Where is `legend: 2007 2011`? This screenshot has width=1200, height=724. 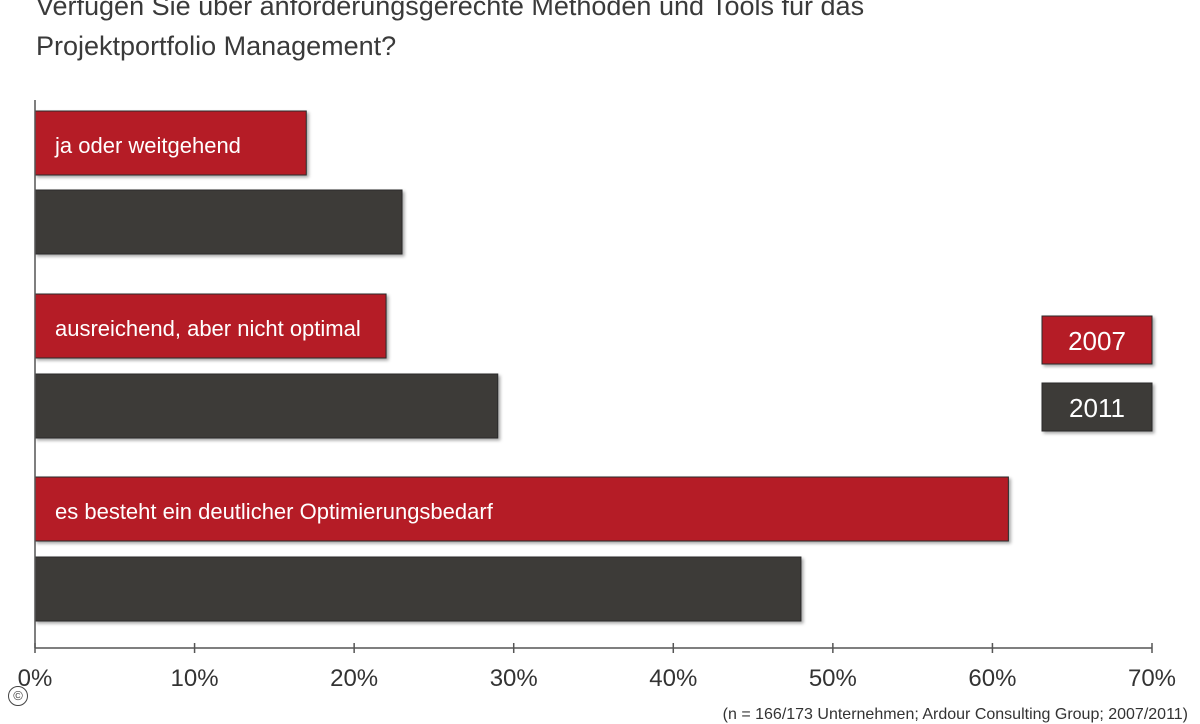
legend: 2007 2011 is located at coordinates (1097, 373).